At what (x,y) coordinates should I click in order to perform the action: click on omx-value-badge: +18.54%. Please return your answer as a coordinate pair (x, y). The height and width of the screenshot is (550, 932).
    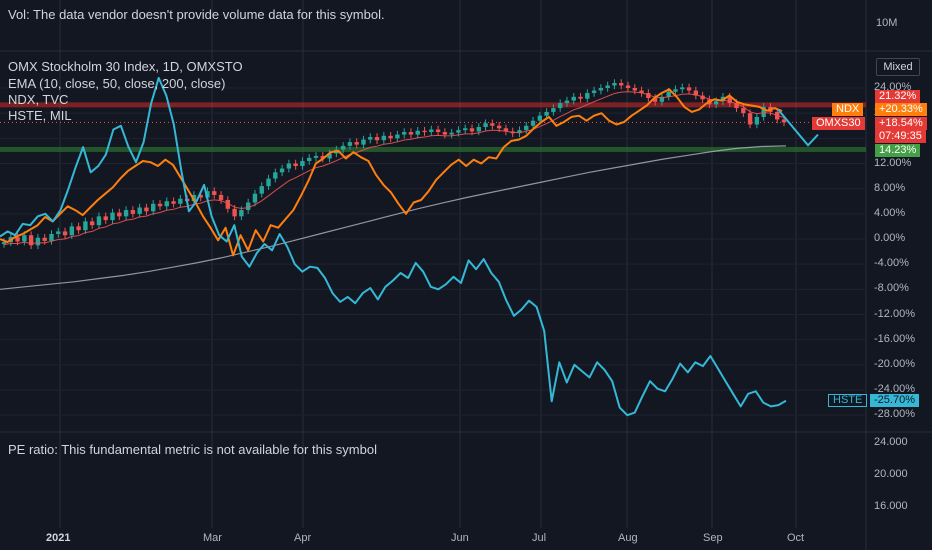
    Looking at the image, I should click on (901, 123).